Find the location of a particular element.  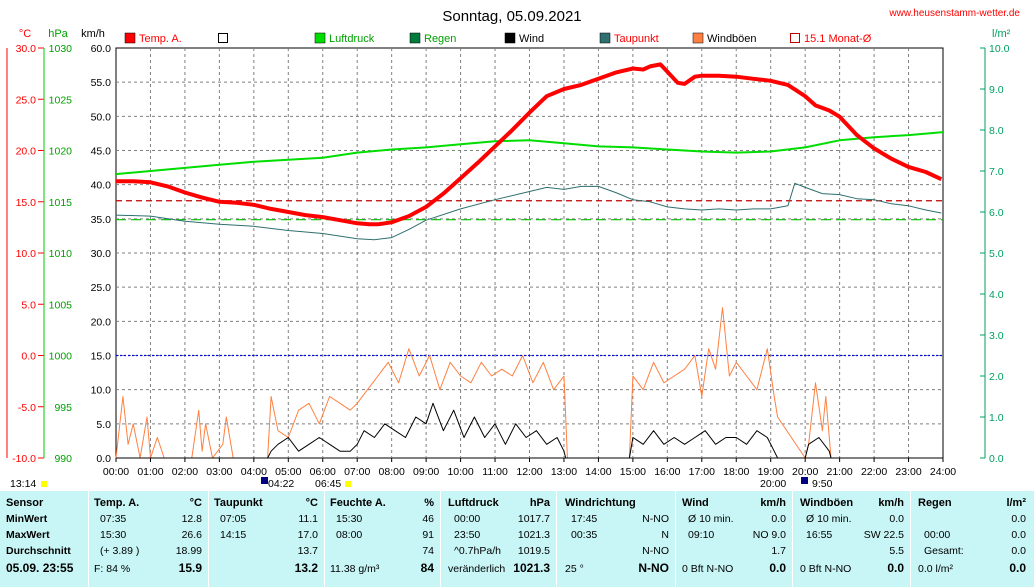

wind-tick-label: 5.0 is located at coordinates (103, 425).